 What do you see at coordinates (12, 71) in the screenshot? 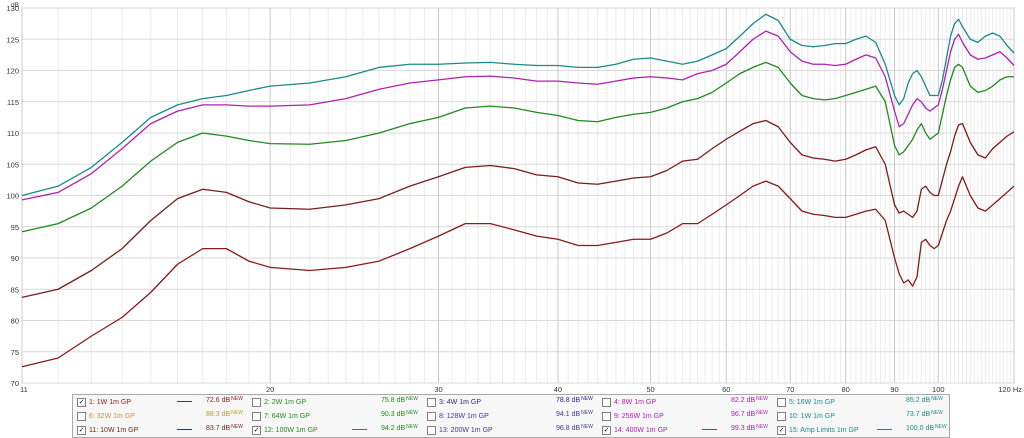
I see `y-tick-label: 120` at bounding box center [12, 71].